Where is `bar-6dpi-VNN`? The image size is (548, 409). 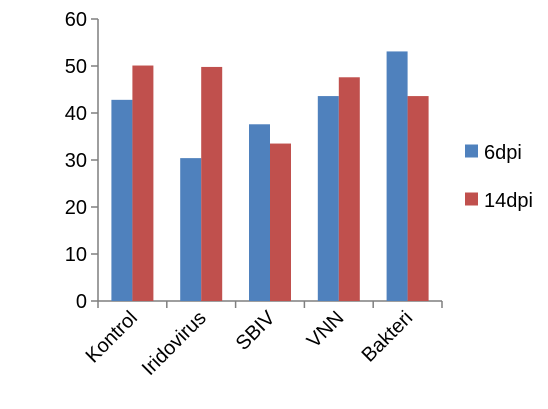 bar-6dpi-VNN is located at coordinates (328, 198).